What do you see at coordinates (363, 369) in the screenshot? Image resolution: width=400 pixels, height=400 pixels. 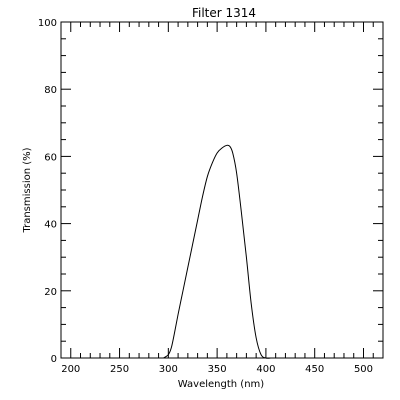 I see `x-tick-label: 500` at bounding box center [363, 369].